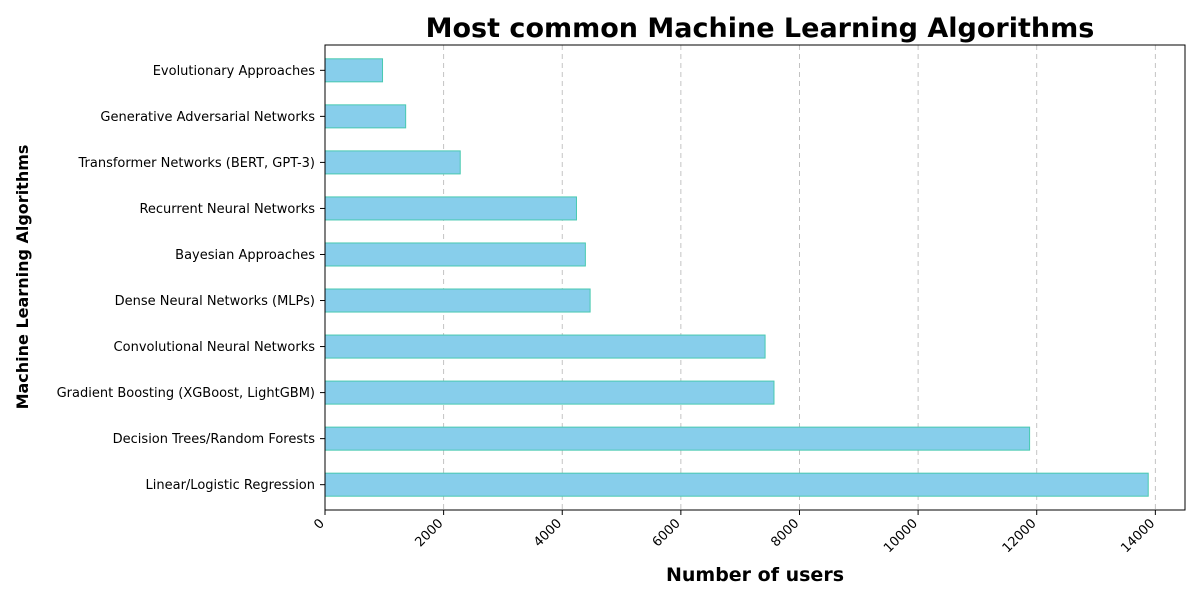 The image size is (1200, 600). Describe the element at coordinates (22, 277) in the screenshot. I see `y-axis-title: Machine Learning Algorithms` at that location.